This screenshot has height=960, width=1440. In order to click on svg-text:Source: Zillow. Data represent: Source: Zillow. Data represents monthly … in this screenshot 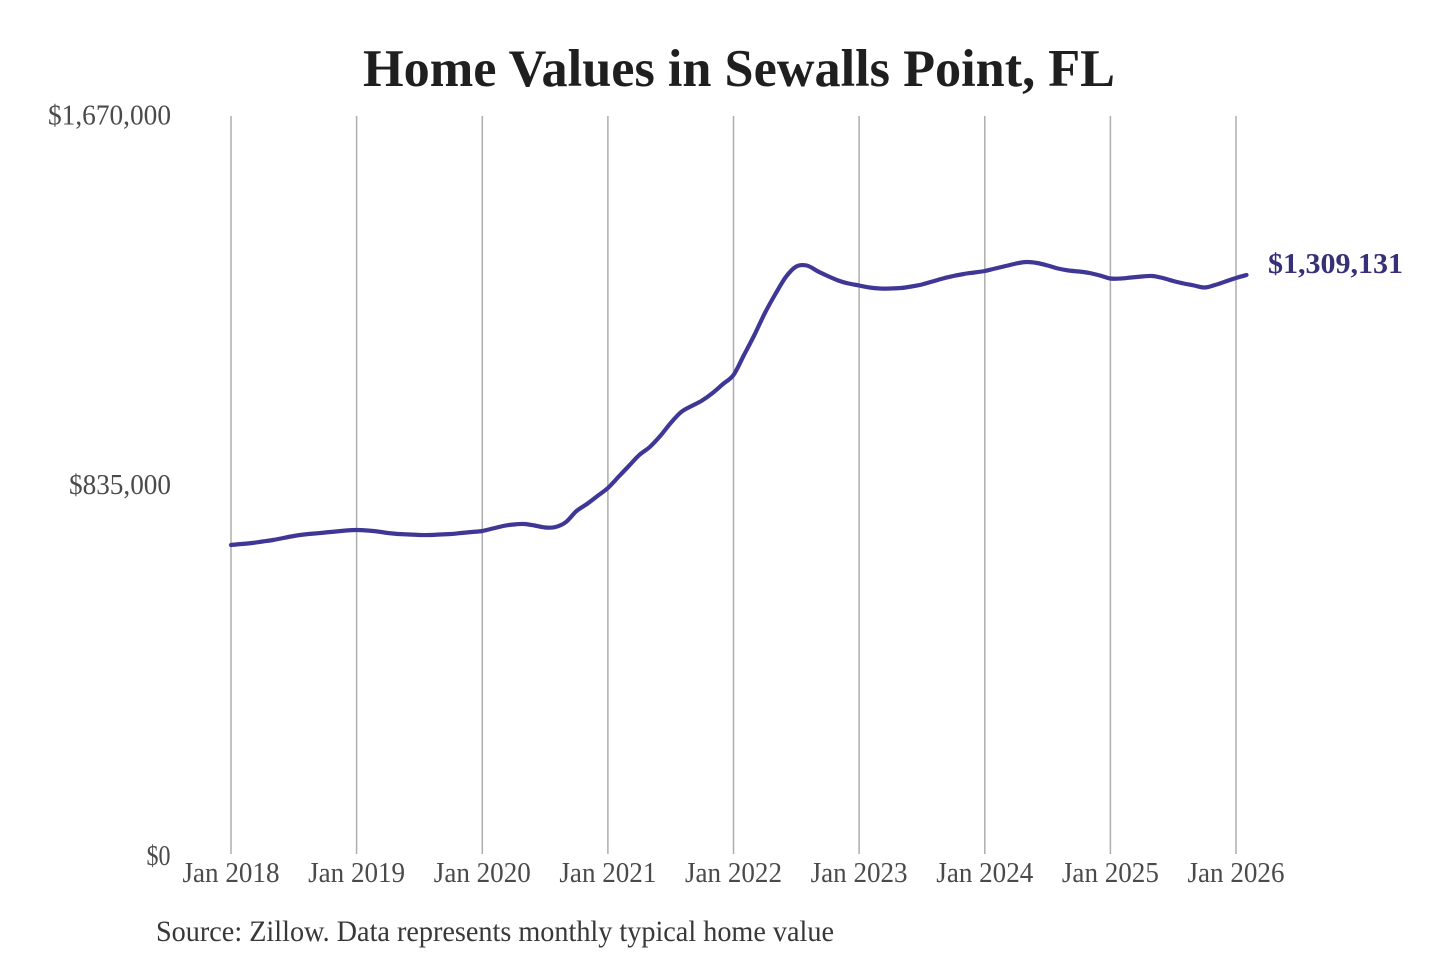, I will do `click(495, 931)`.